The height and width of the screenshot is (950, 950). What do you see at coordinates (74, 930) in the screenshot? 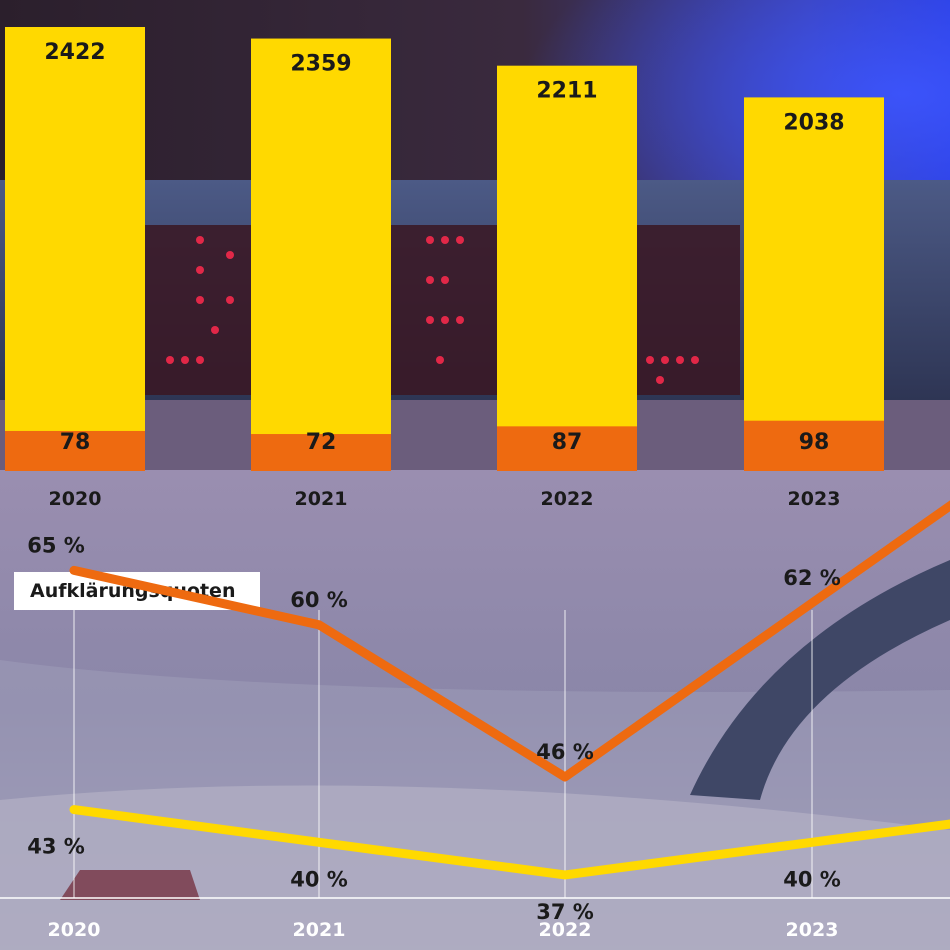
I see `line-x-tick-2020: 2020` at bounding box center [74, 930].